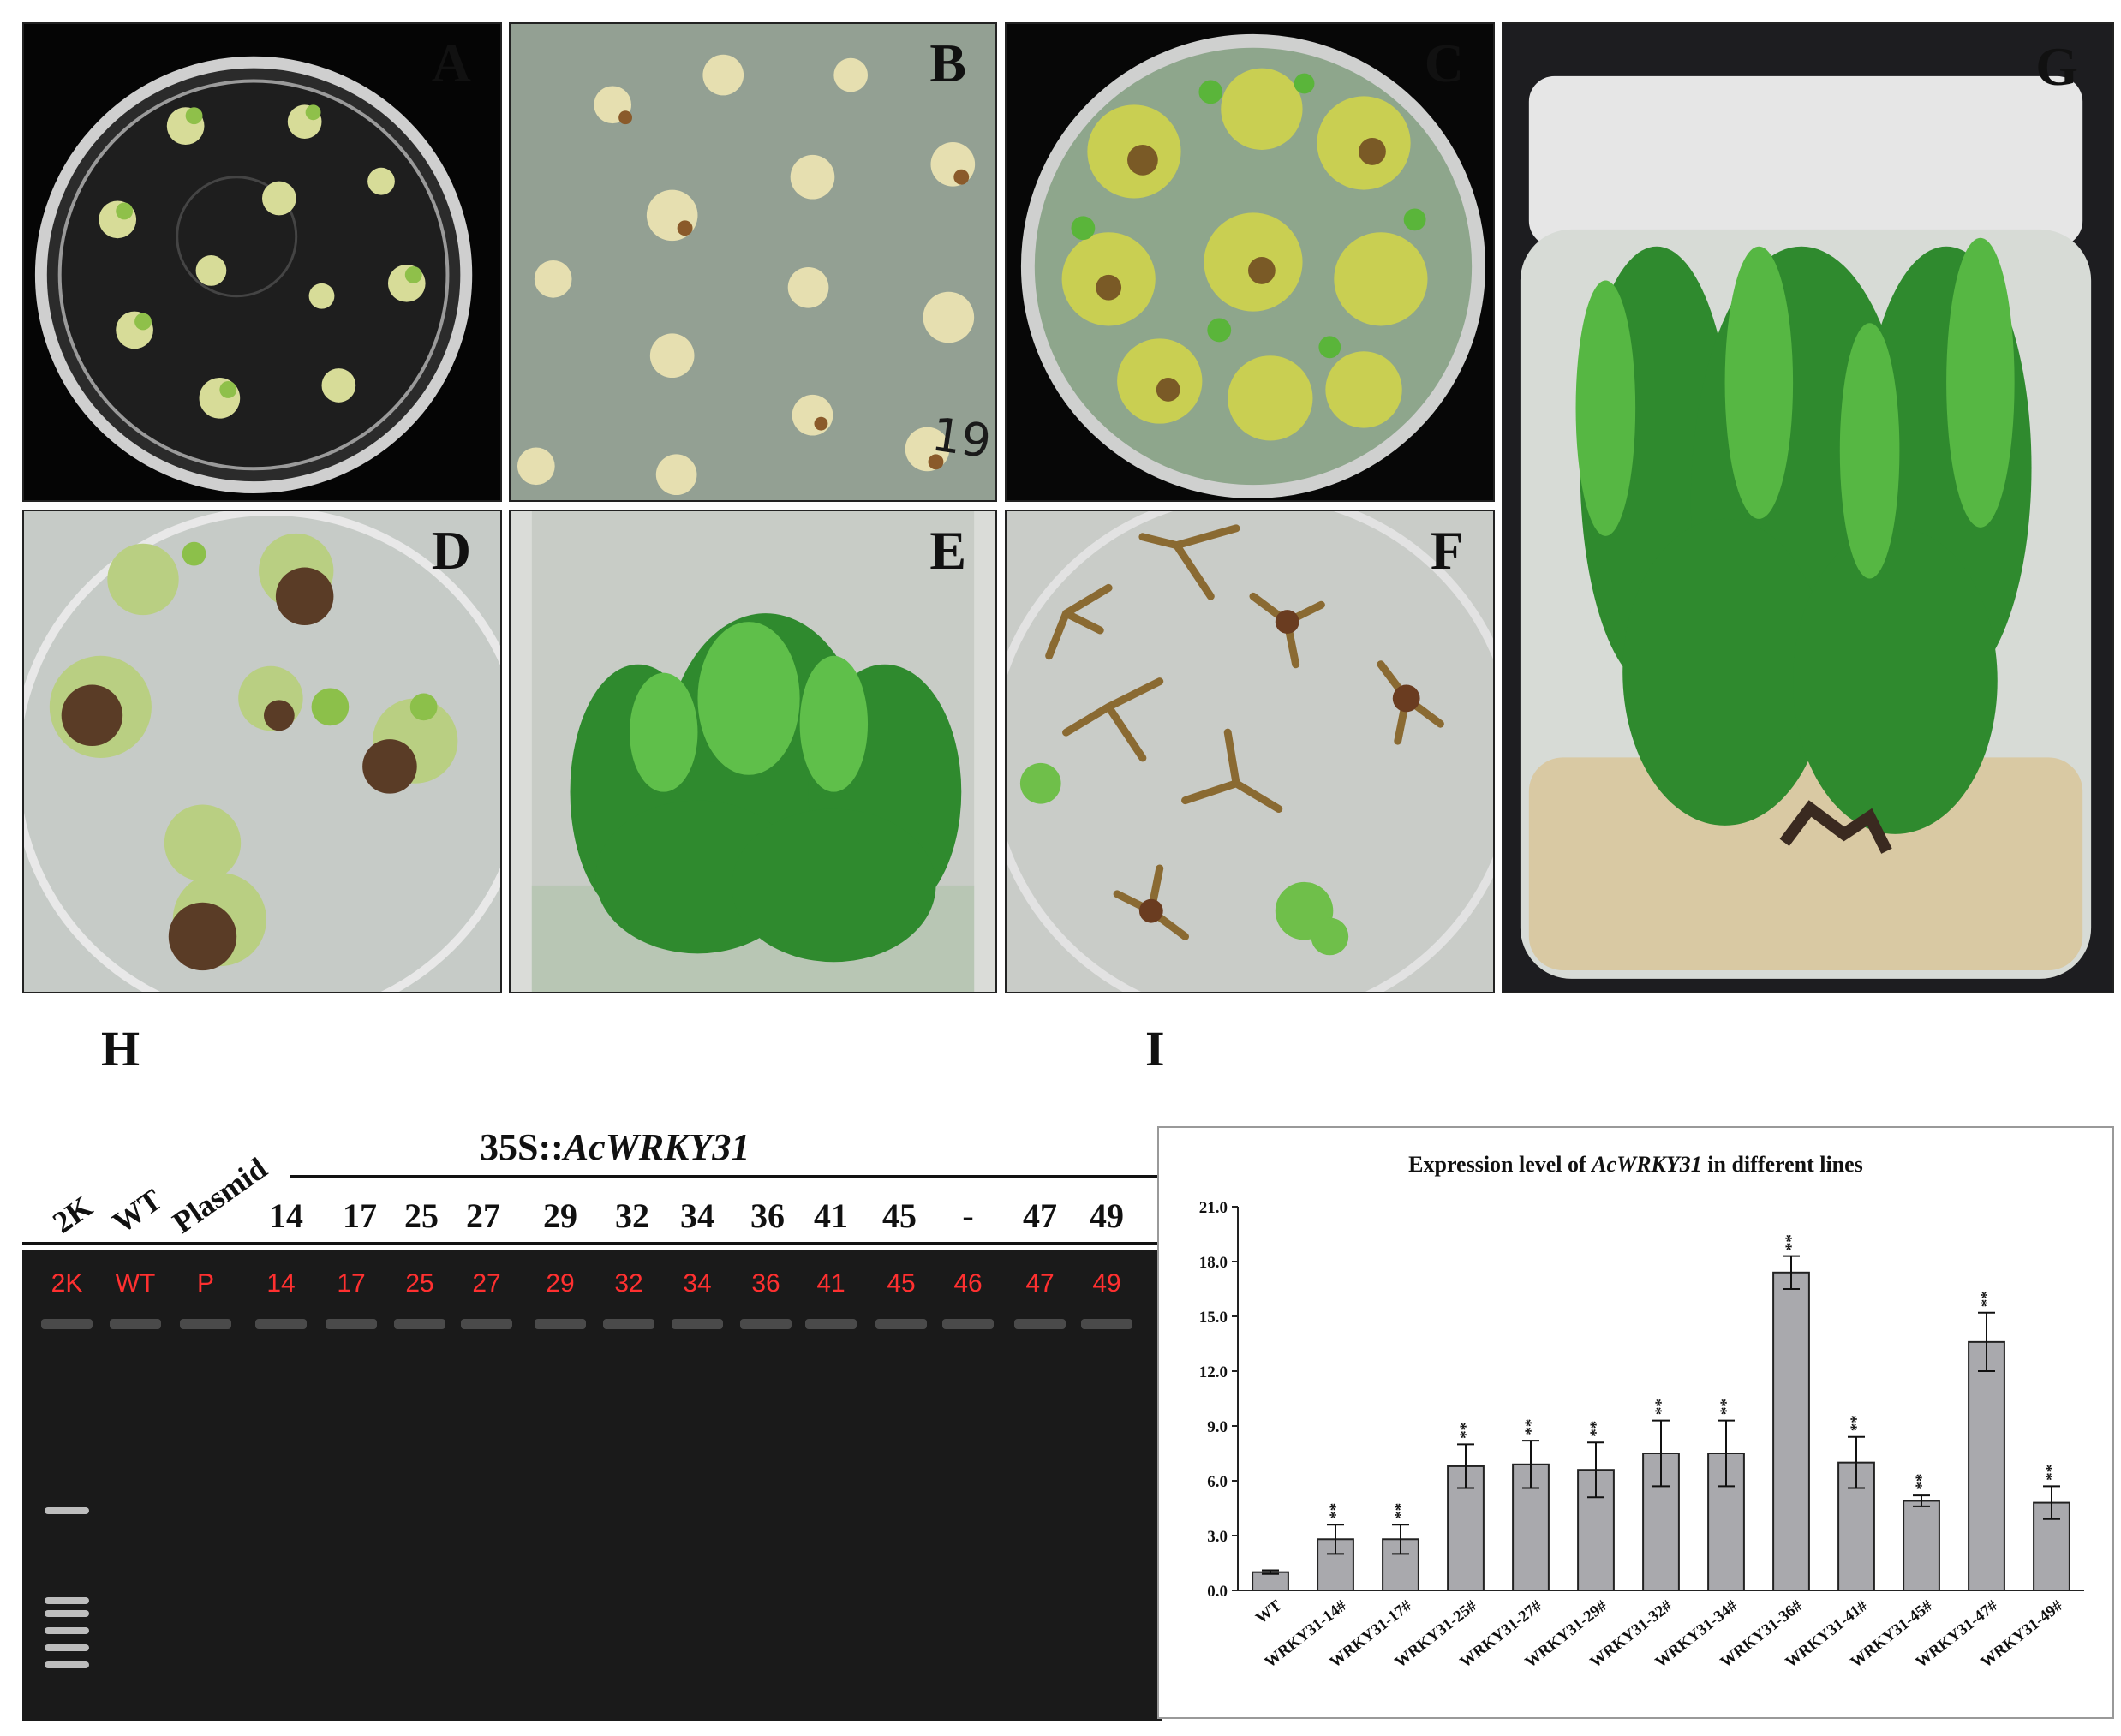 The width and height of the screenshot is (2121, 1736). I want to click on gel-header-lane-plasmid: Plasmid, so click(219, 1195).